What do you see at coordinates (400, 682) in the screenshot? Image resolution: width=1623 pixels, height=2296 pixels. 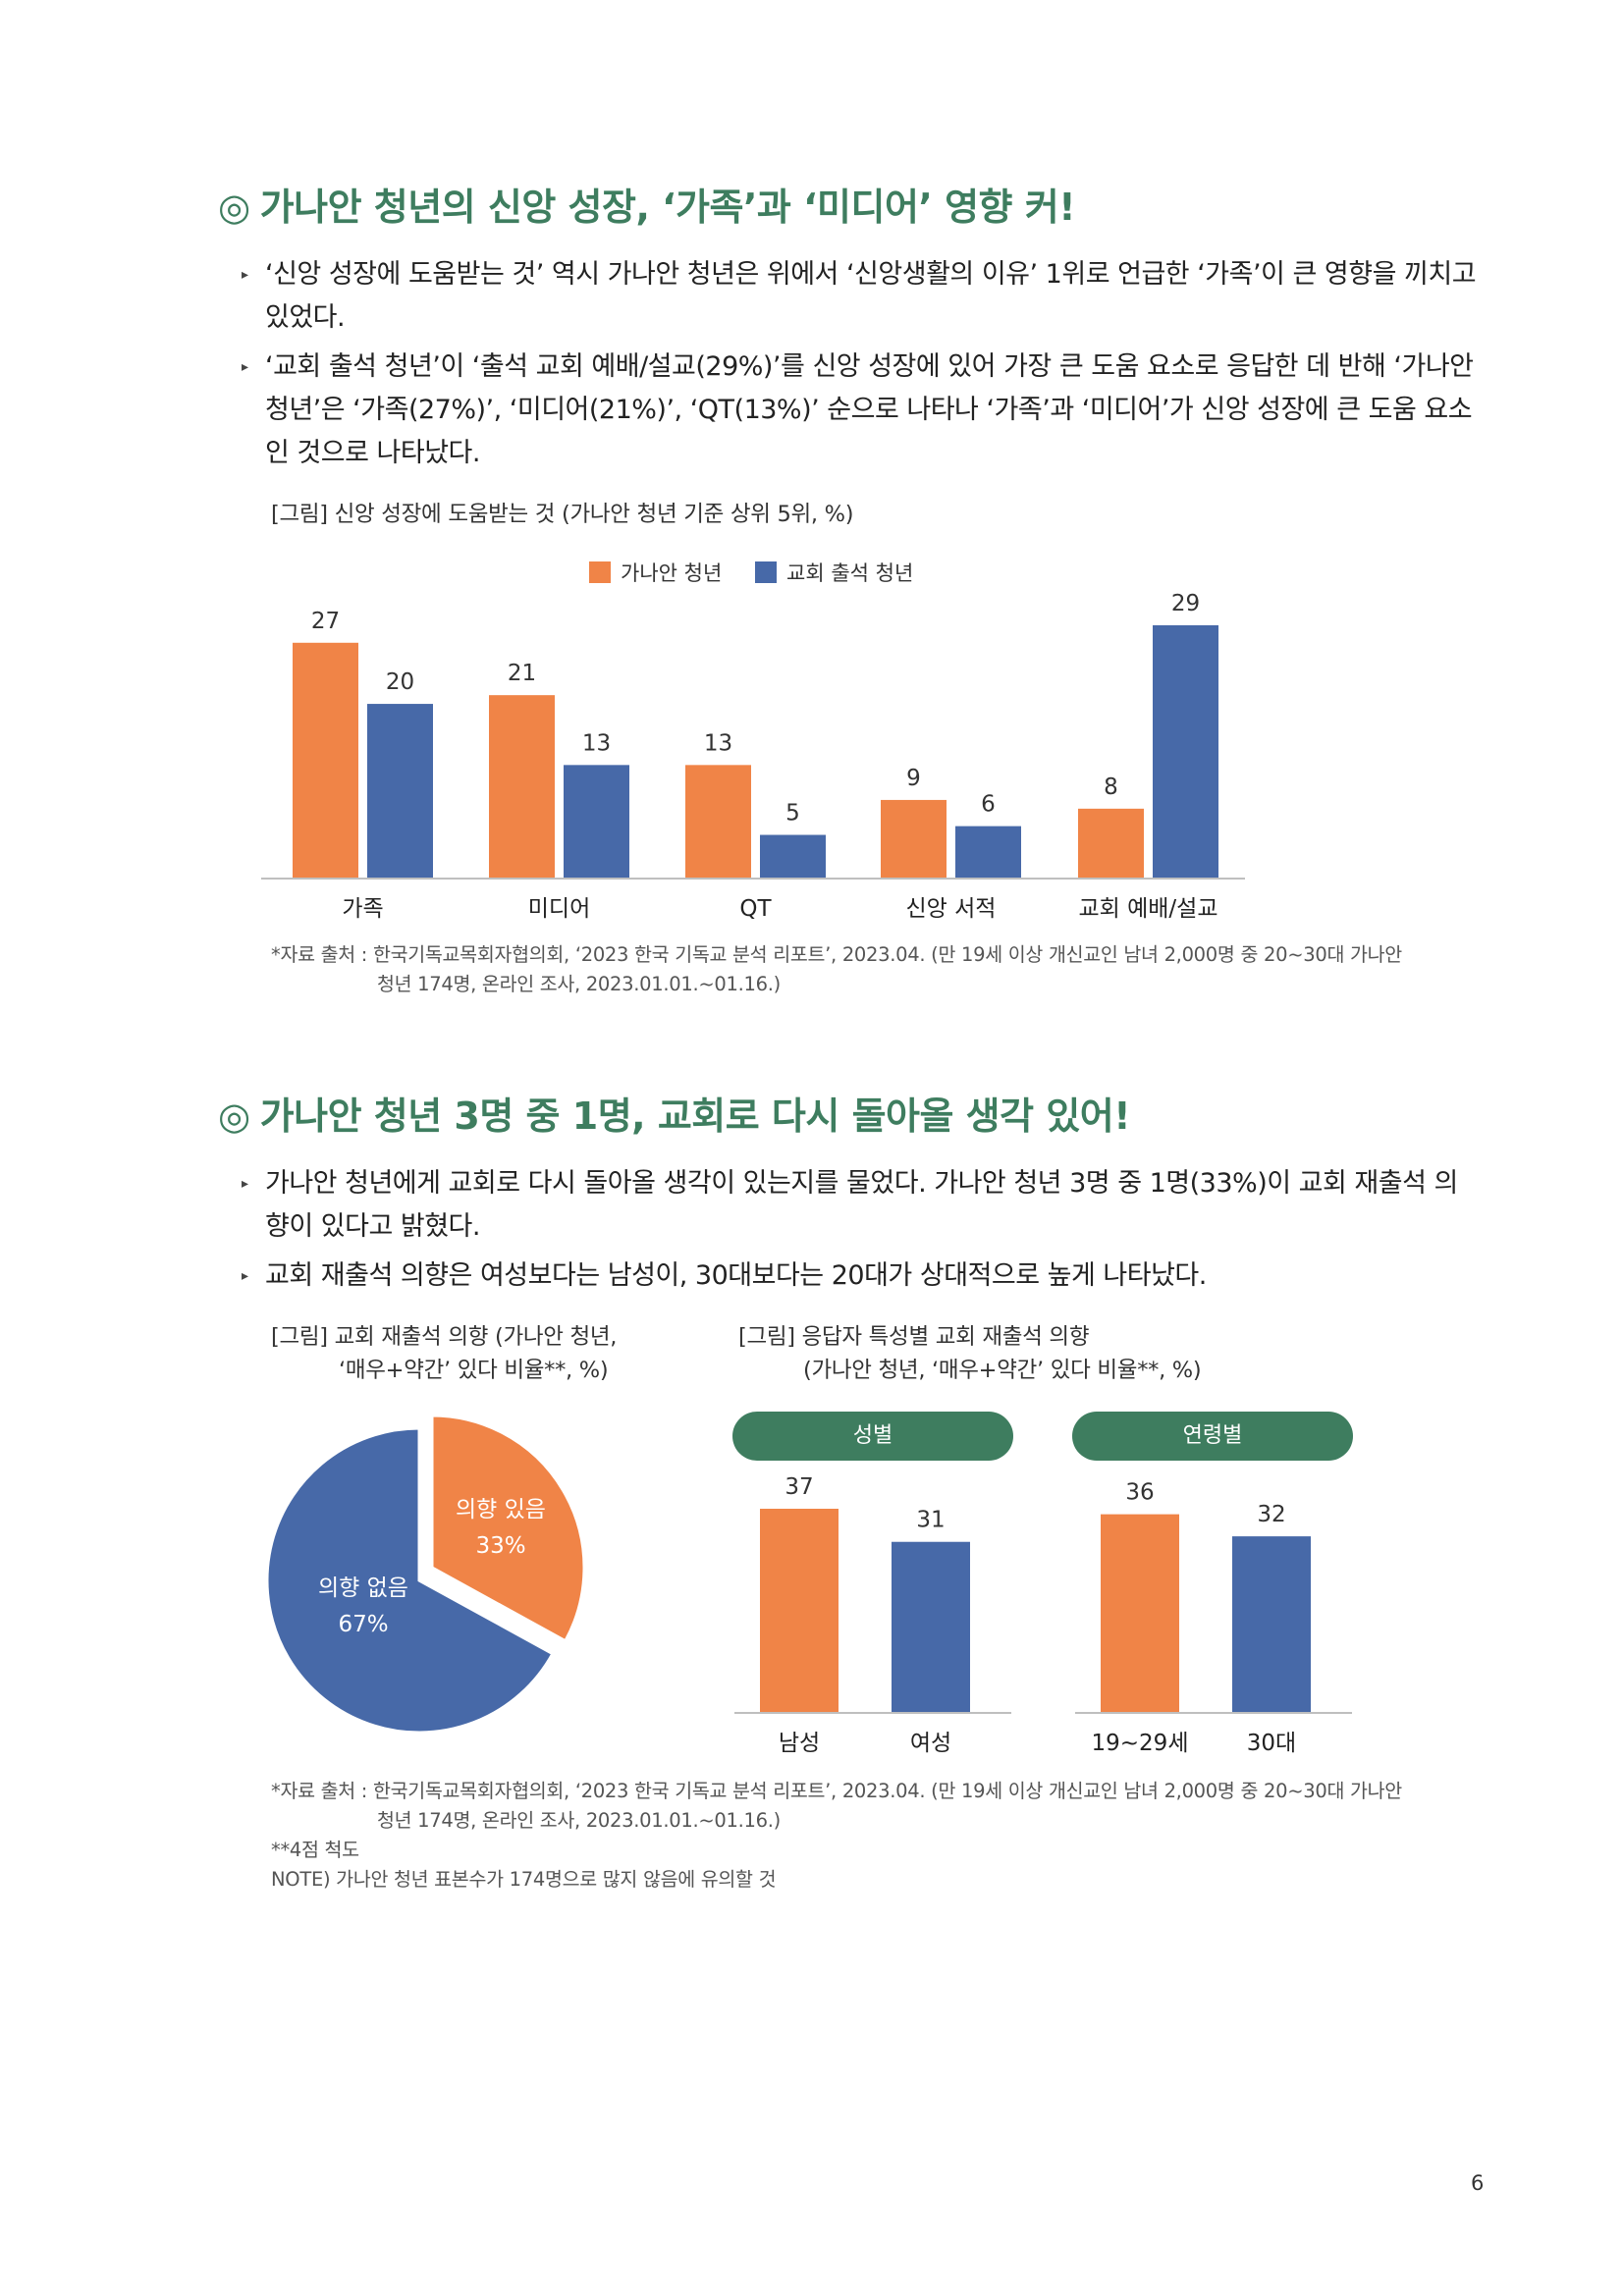 I see `bar-value-label: 20` at bounding box center [400, 682].